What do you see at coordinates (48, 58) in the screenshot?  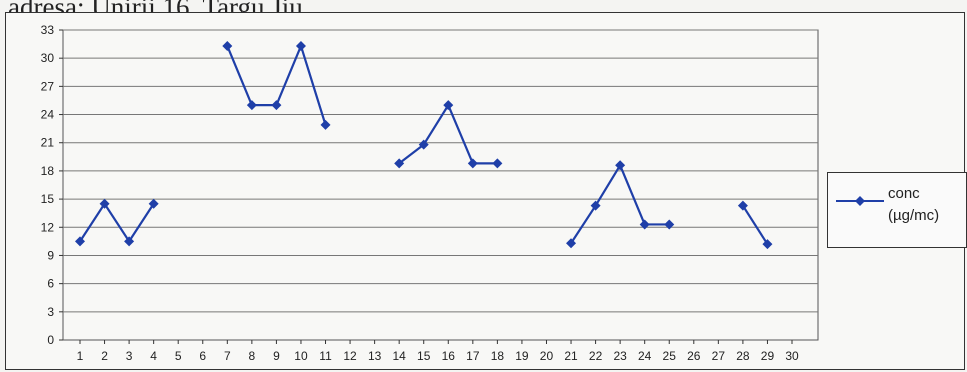 I see `y-tick-label: 30` at bounding box center [48, 58].